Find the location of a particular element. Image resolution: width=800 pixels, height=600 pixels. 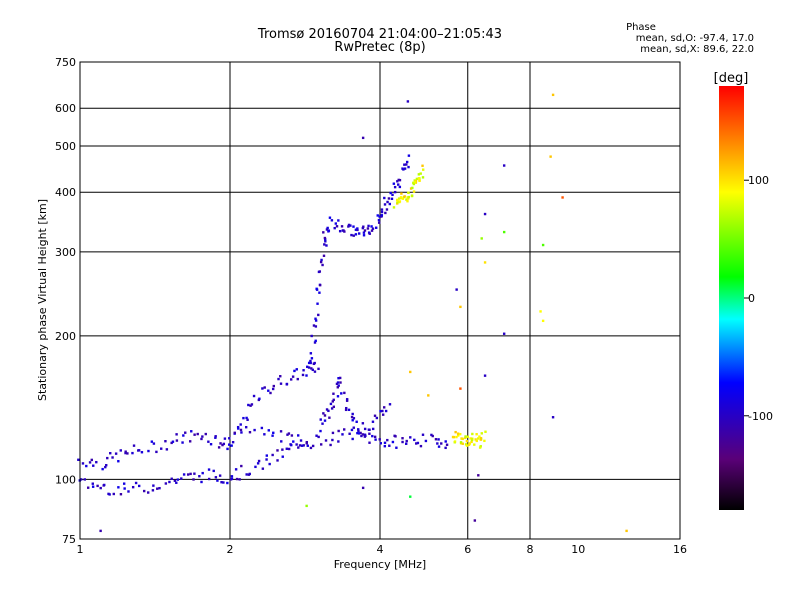

y-tick-label: 500 is located at coordinates (65, 146).